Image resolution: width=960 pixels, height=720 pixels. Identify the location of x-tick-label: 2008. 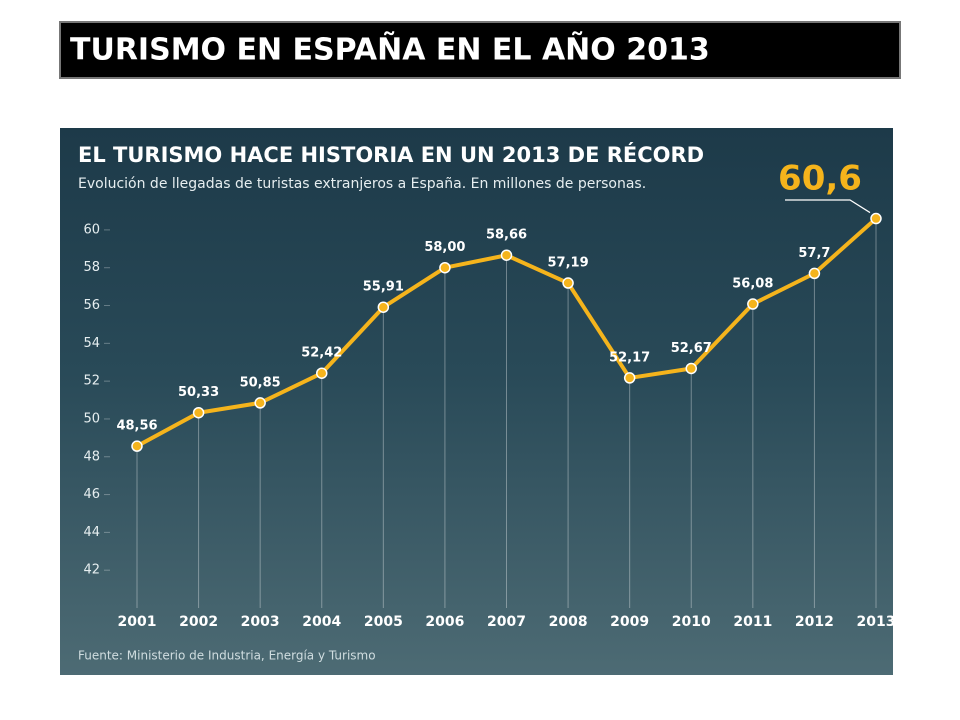
(568, 622).